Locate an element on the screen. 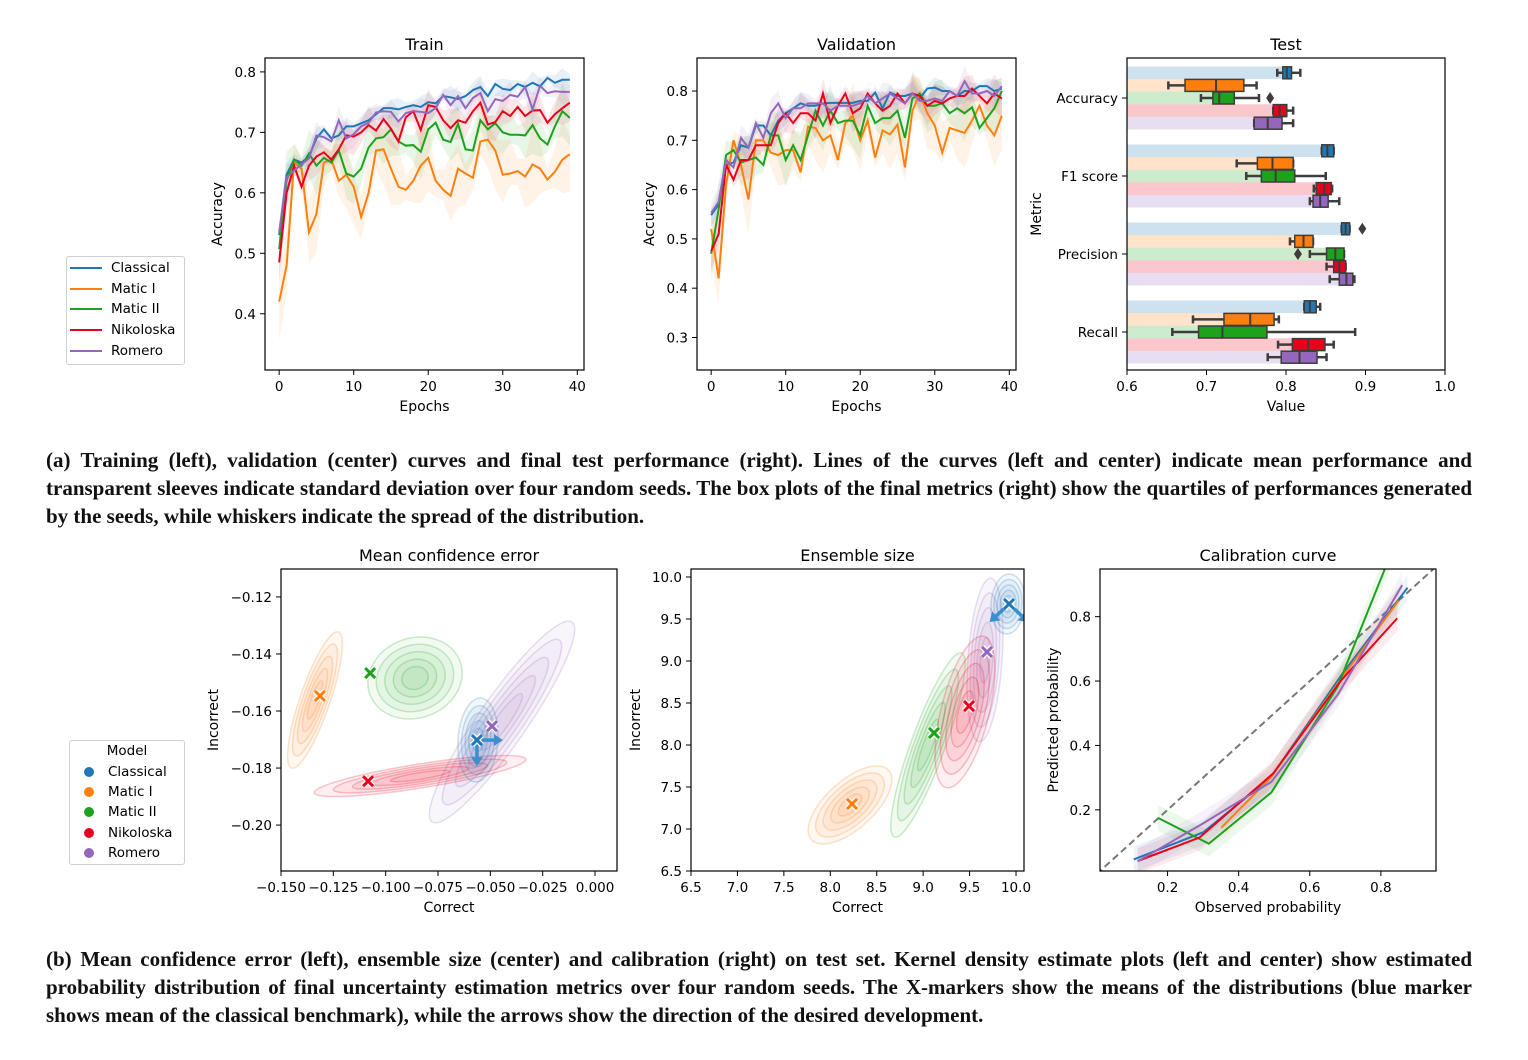 The image size is (1528, 1060). x-tick-label: 10 is located at coordinates (353, 387).